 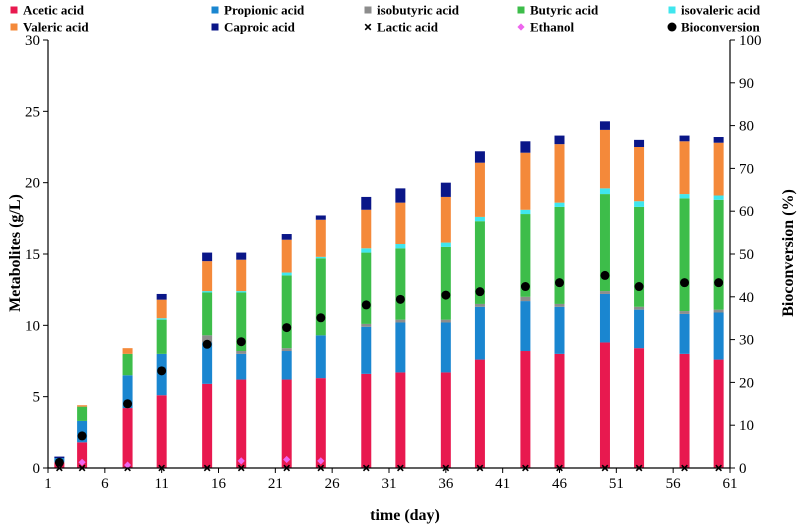 What do you see at coordinates (32, 184) in the screenshot?
I see `left-y-tick-label: 20` at bounding box center [32, 184].